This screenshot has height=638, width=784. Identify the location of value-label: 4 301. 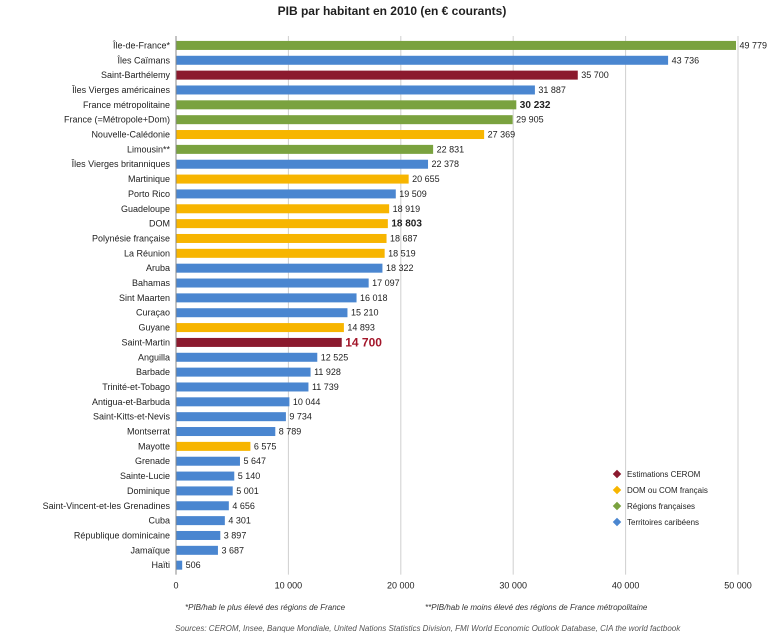
(239, 521).